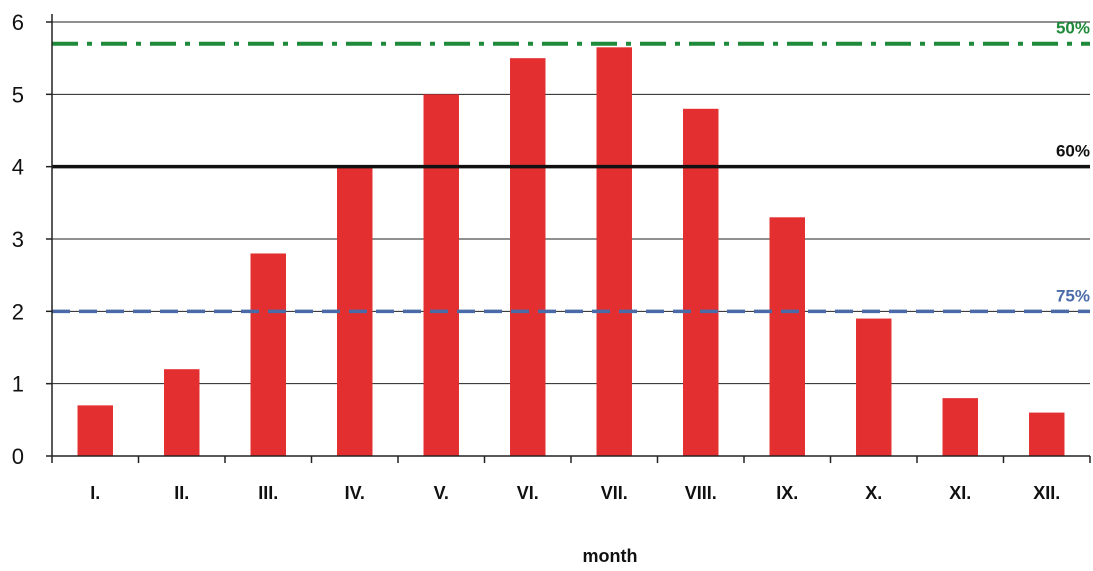 The height and width of the screenshot is (571, 1093). What do you see at coordinates (1073, 295) in the screenshot?
I see `reference-label-75pct: 75%` at bounding box center [1073, 295].